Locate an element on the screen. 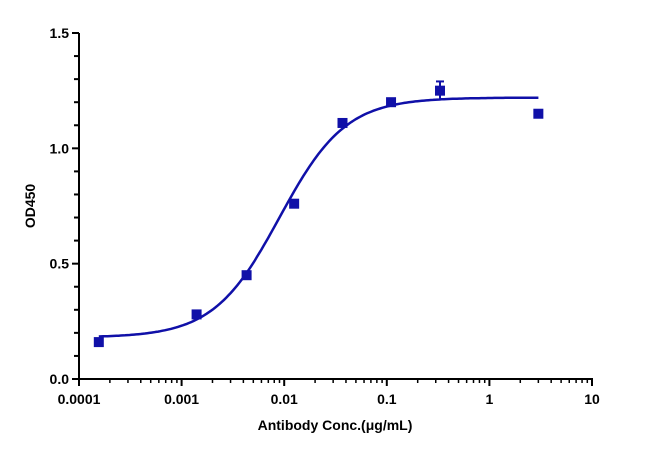 The image size is (650, 453). x-tick-label: 0.1 is located at coordinates (387, 399).